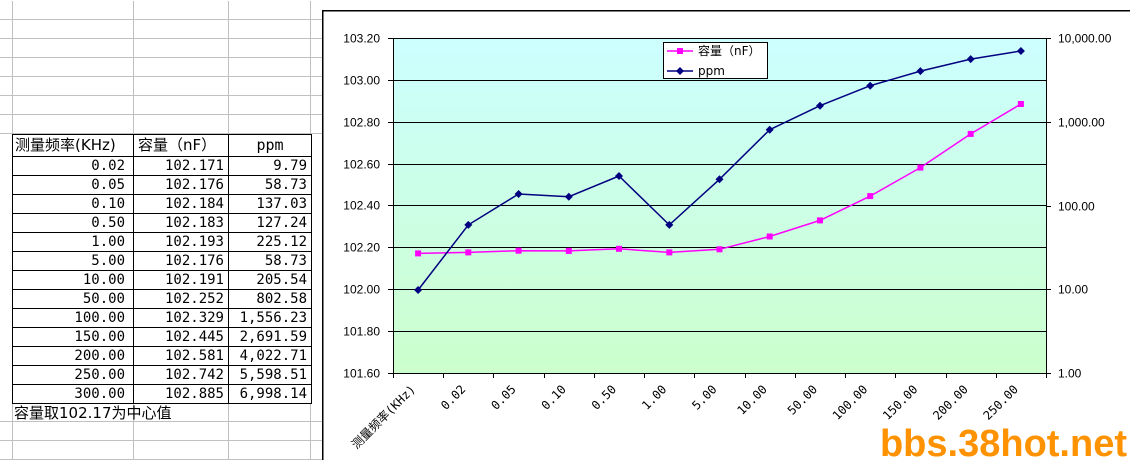 This screenshot has height=460, width=1130. Describe the element at coordinates (73, 299) in the screenshot. I see `frequency-cell: 50.00` at that location.